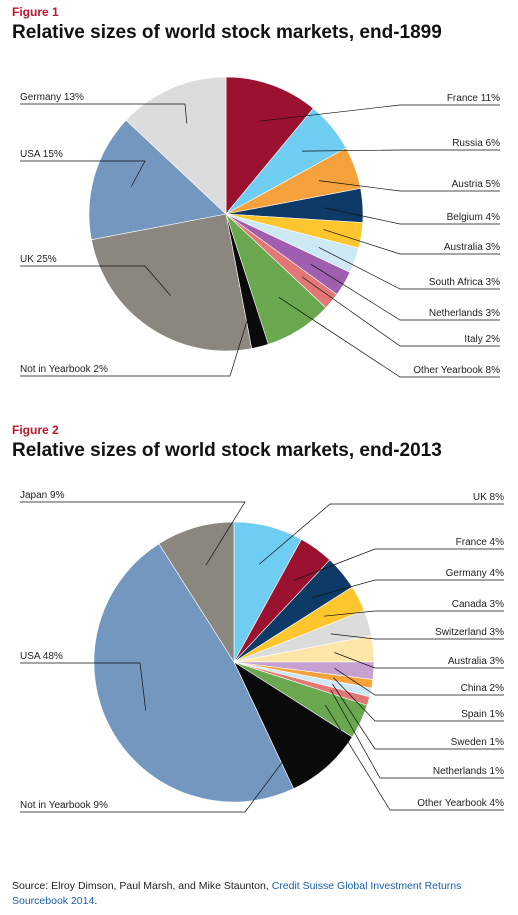 The width and height of the screenshot is (518, 915). Describe the element at coordinates (409, 186) in the screenshot. I see `leader-line-austria` at that location.